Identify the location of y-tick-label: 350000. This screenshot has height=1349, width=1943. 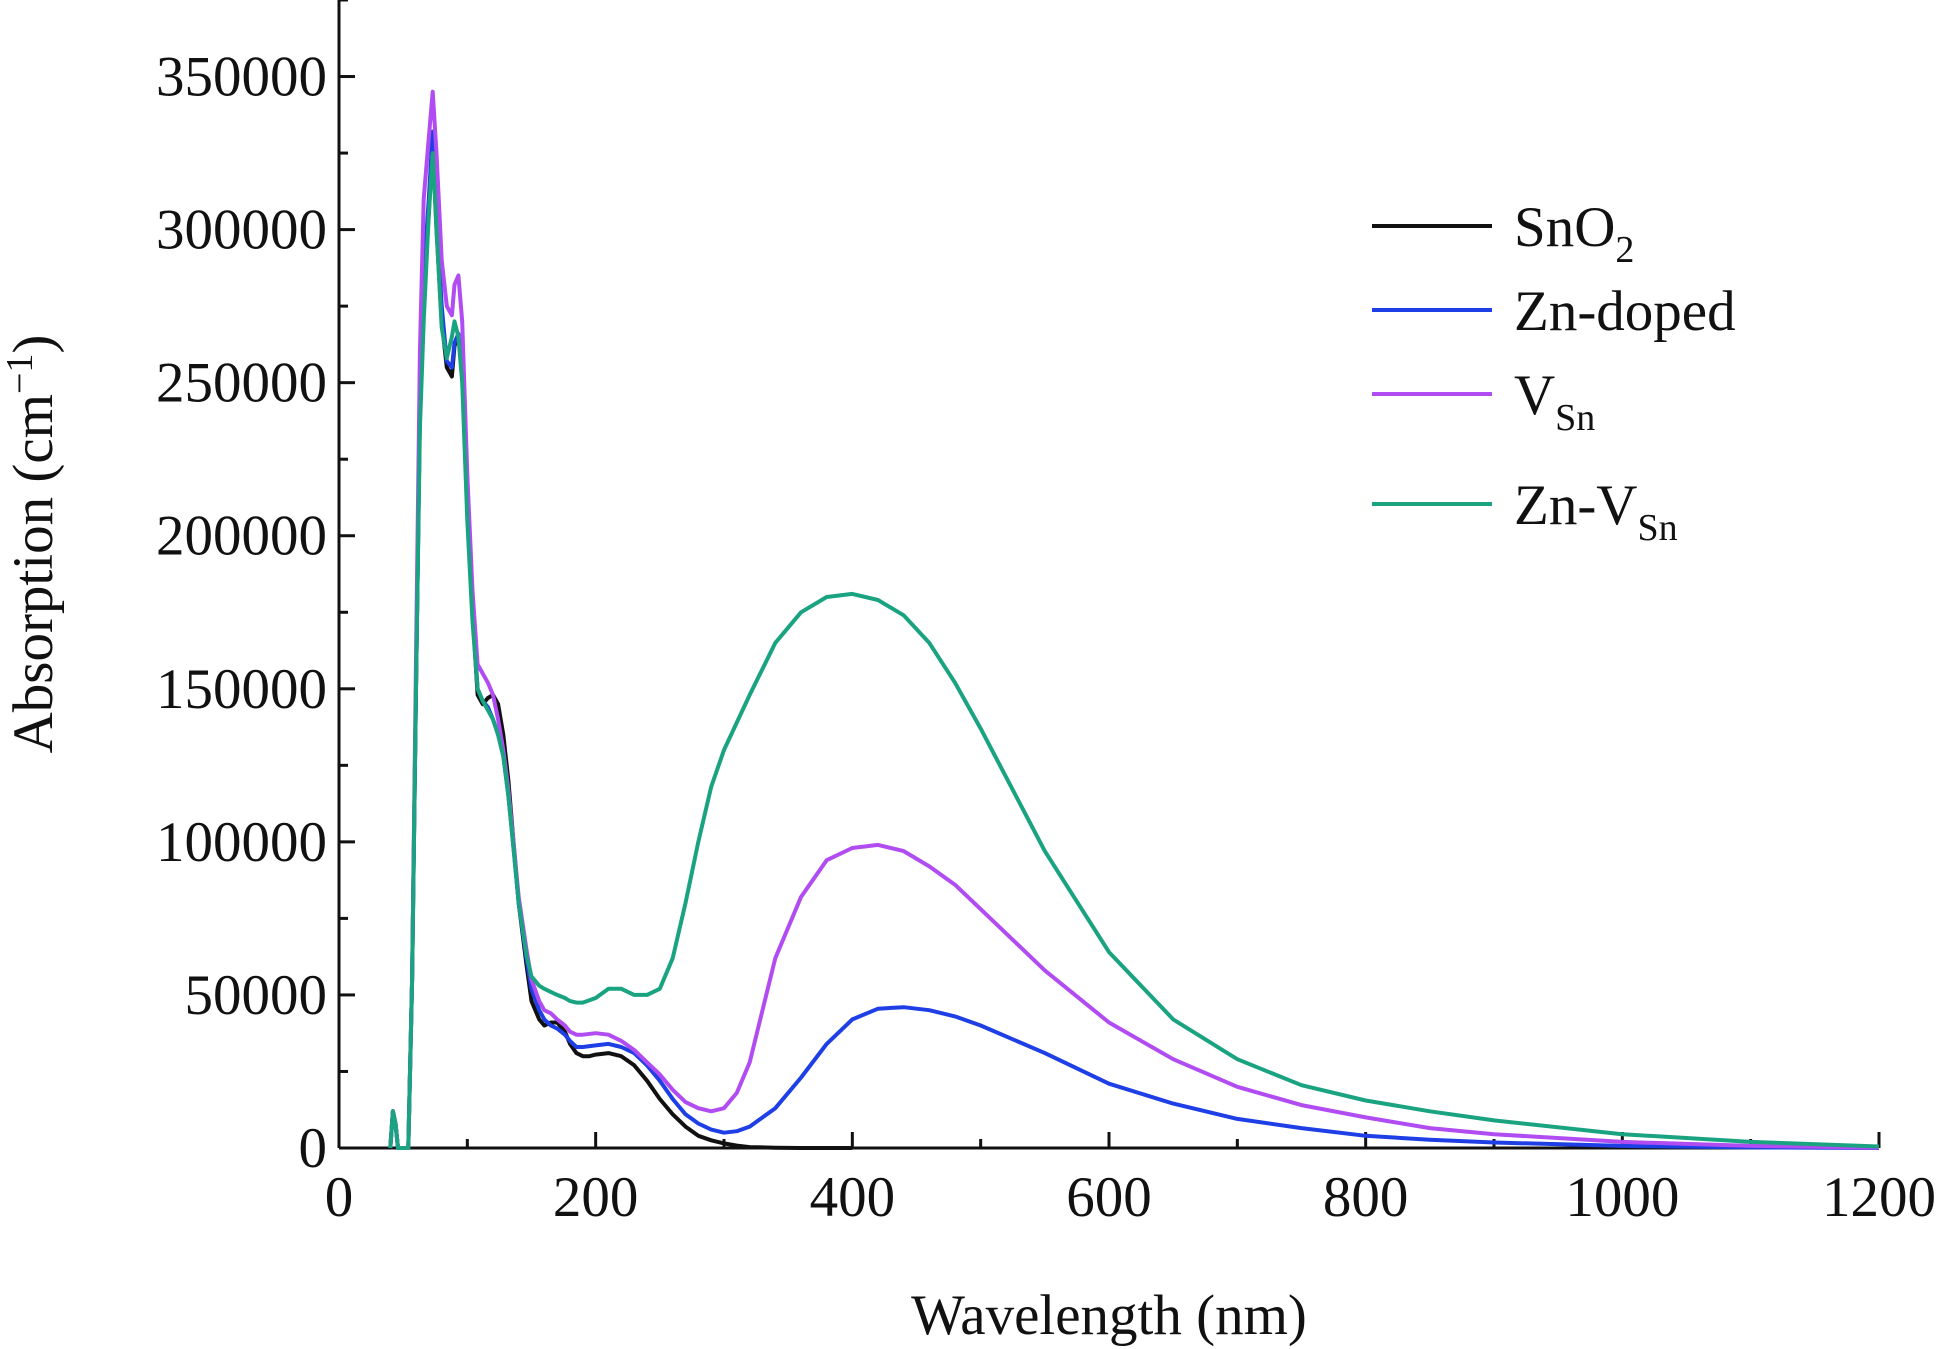
(241, 77).